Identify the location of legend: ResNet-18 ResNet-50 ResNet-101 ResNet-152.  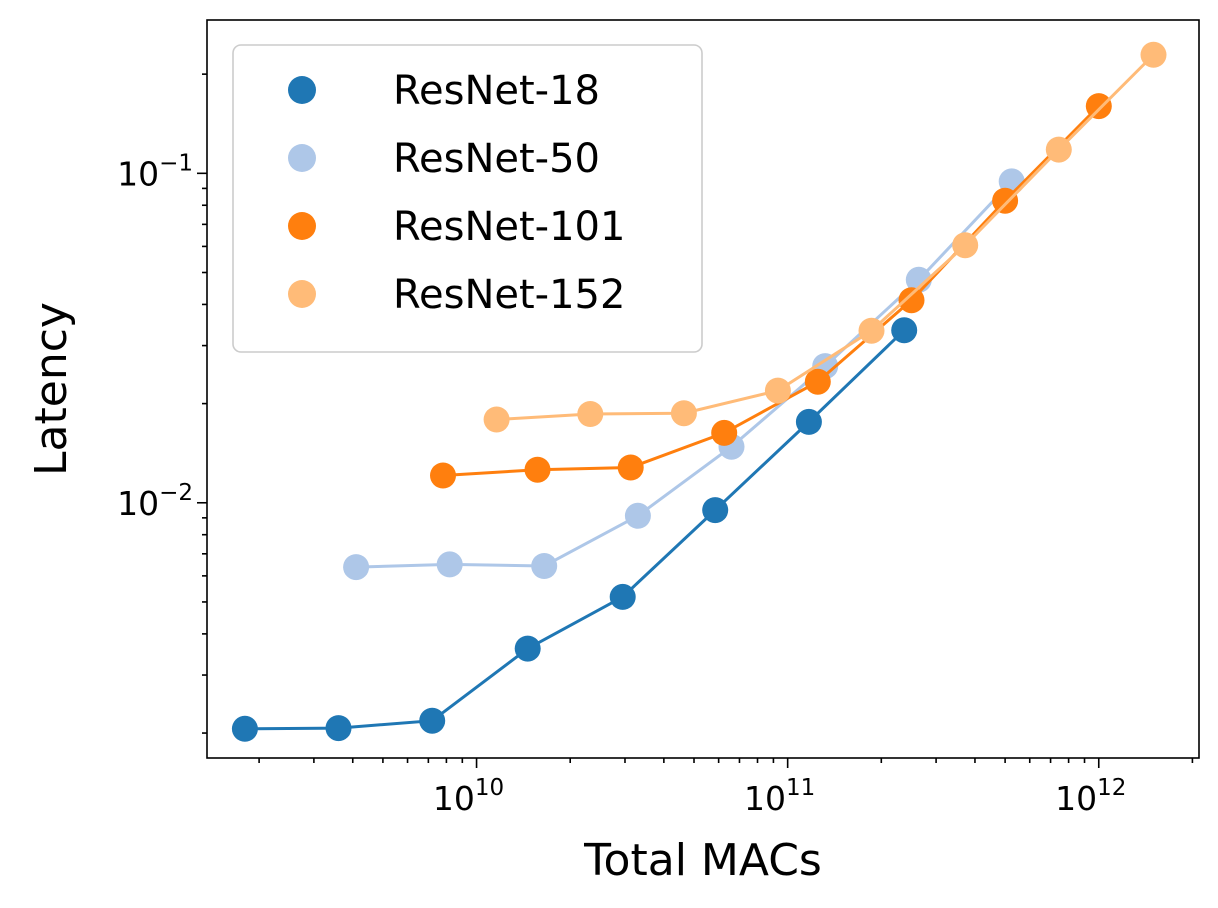
(467, 198).